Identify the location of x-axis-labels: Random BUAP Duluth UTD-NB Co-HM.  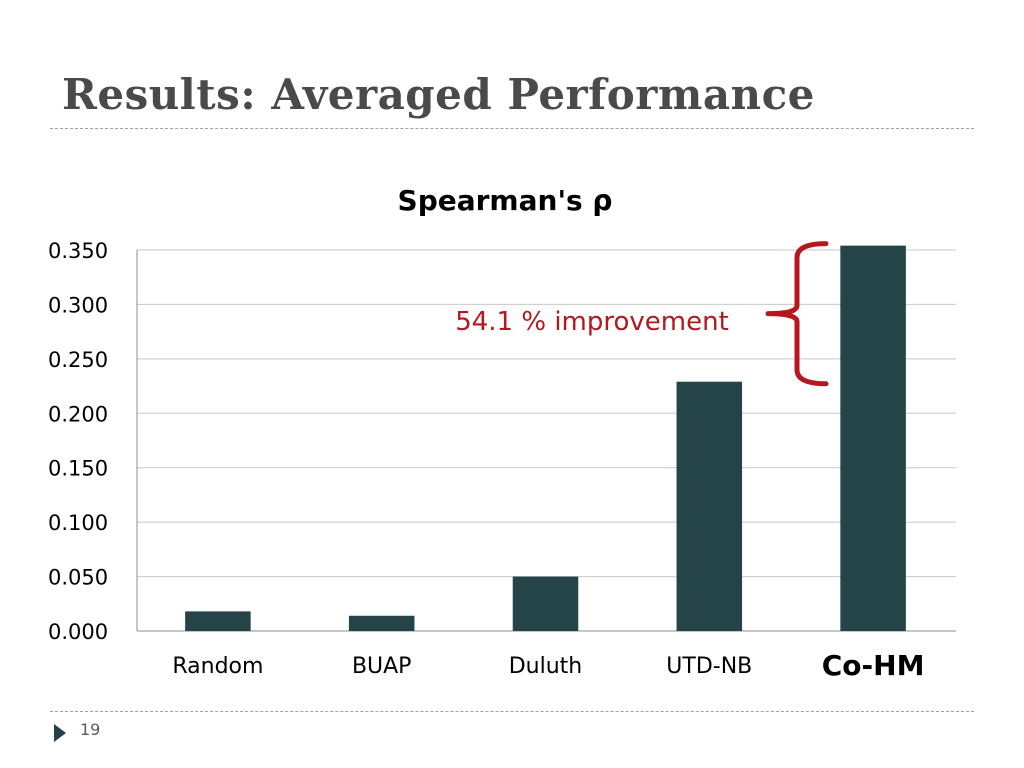
(548, 665).